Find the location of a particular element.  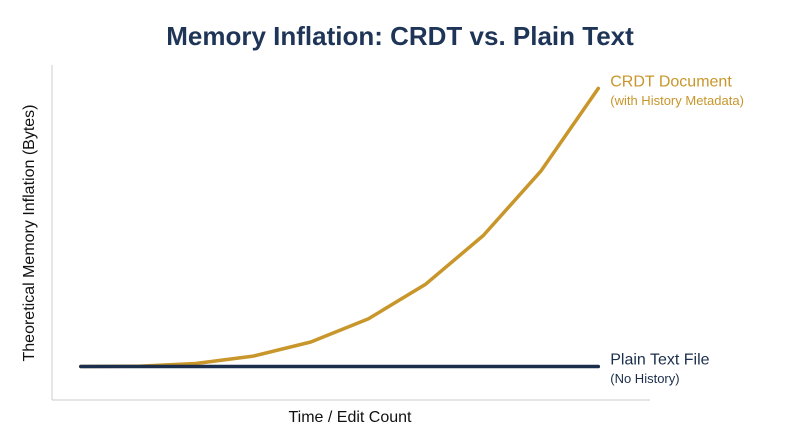

y-axis-label: Theoretical Memory Inflation (Bytes) is located at coordinates (29, 233).